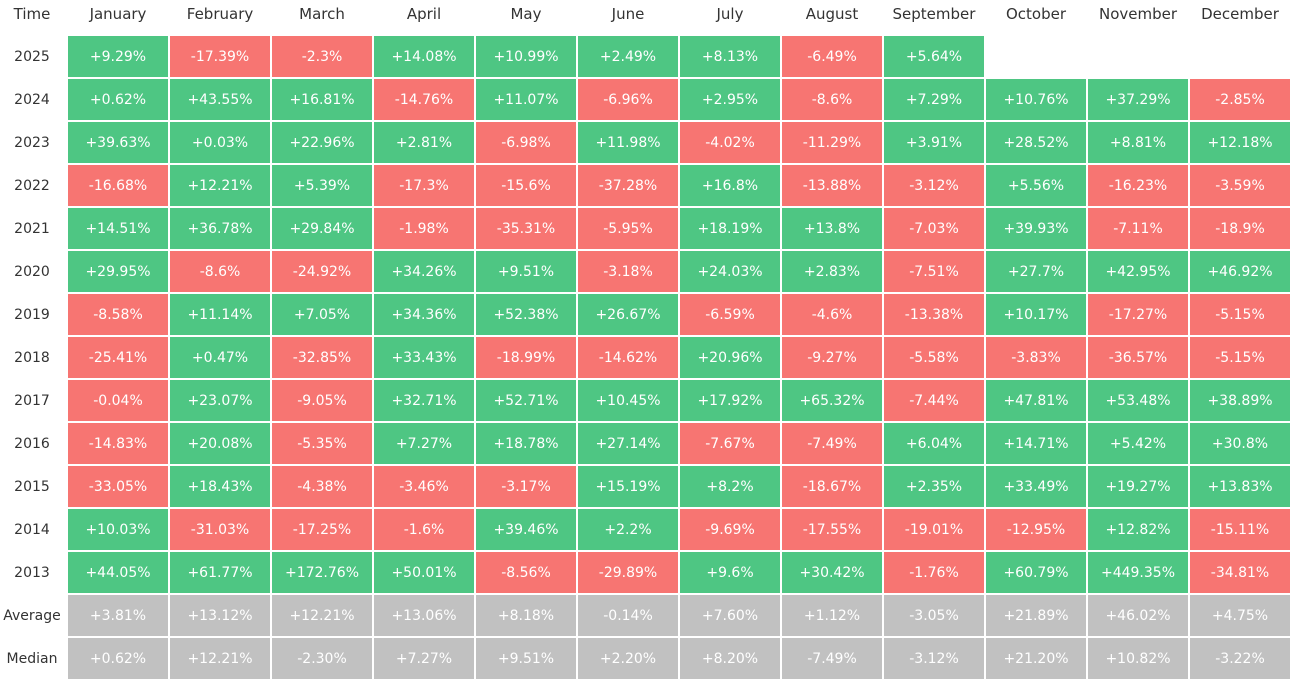 The height and width of the screenshot is (685, 1303). I want to click on return-cell: -3.59%, so click(1240, 185).